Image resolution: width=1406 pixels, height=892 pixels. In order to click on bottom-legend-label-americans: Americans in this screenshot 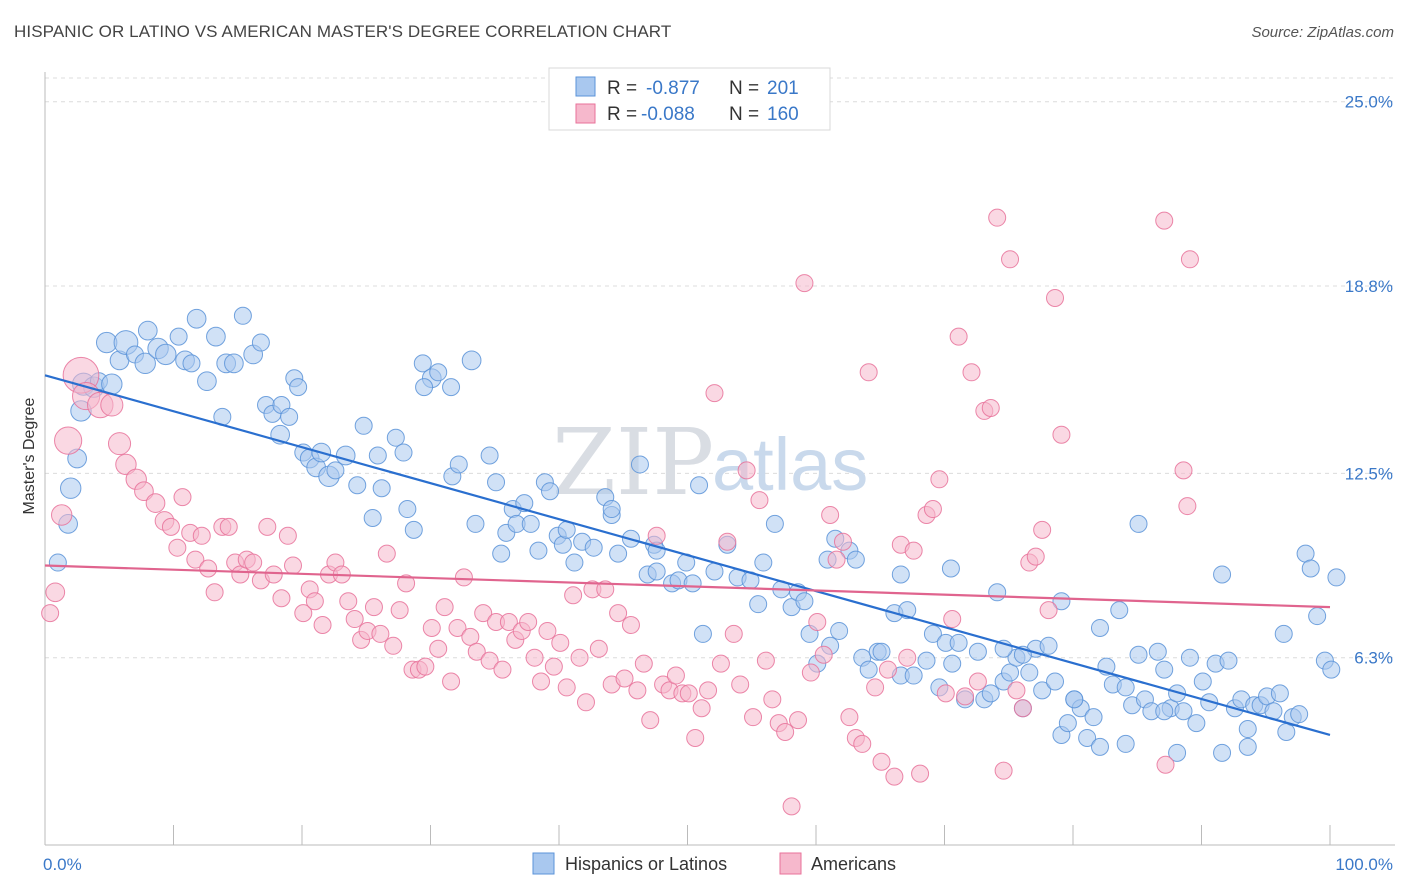, I will do `click(853, 864)`.